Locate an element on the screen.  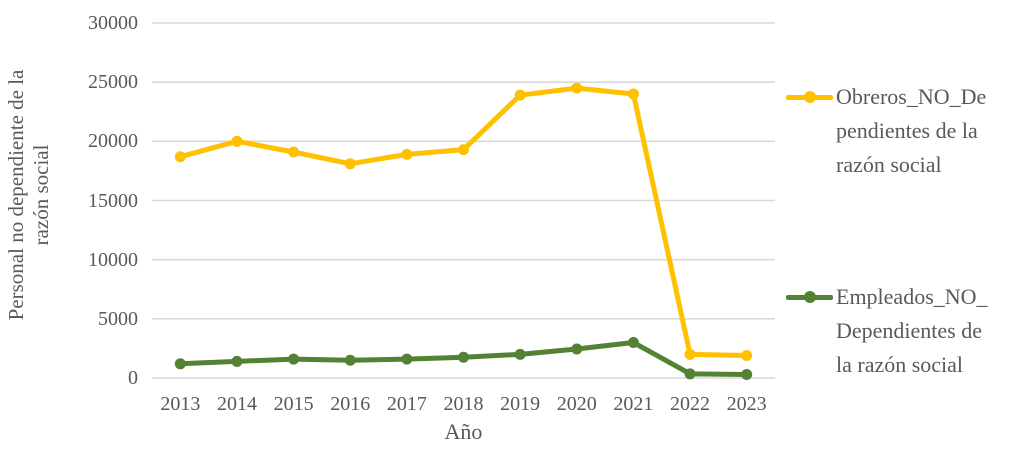
x-tick-label: 2014 is located at coordinates (236, 404).